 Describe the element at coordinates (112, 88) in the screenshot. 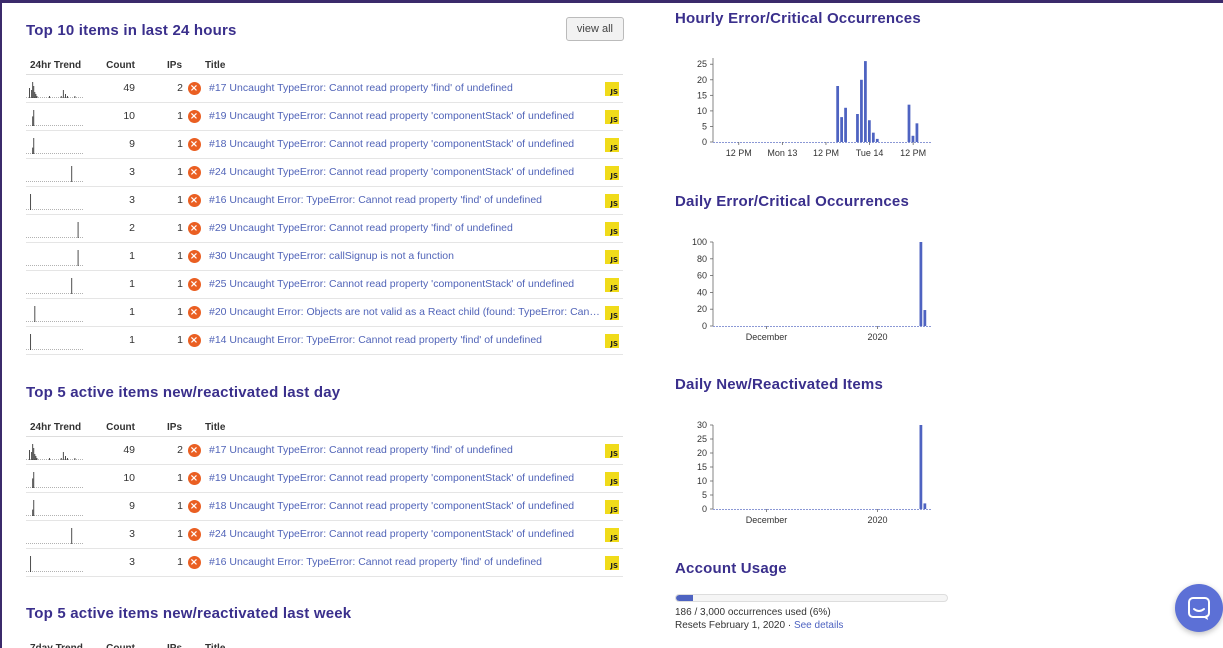

I see `count-cell: 49` at that location.